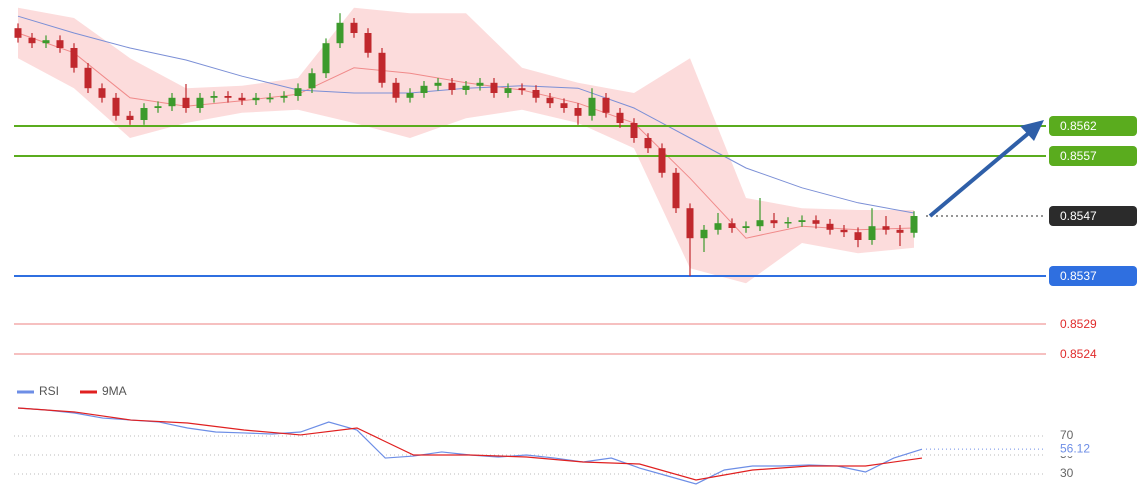  I want to click on level-label: 0.8529, so click(1078, 324).